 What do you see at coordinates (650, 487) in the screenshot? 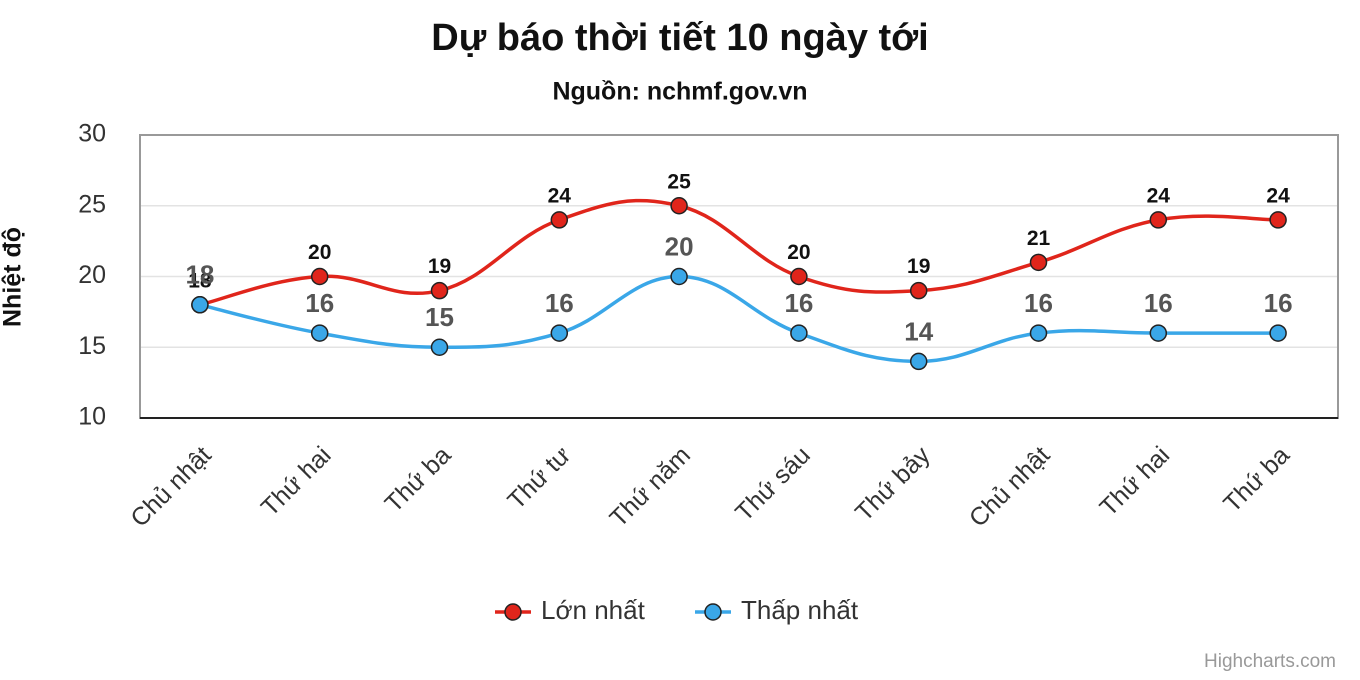
I see `x-tick-label: Thứ năm` at bounding box center [650, 487].